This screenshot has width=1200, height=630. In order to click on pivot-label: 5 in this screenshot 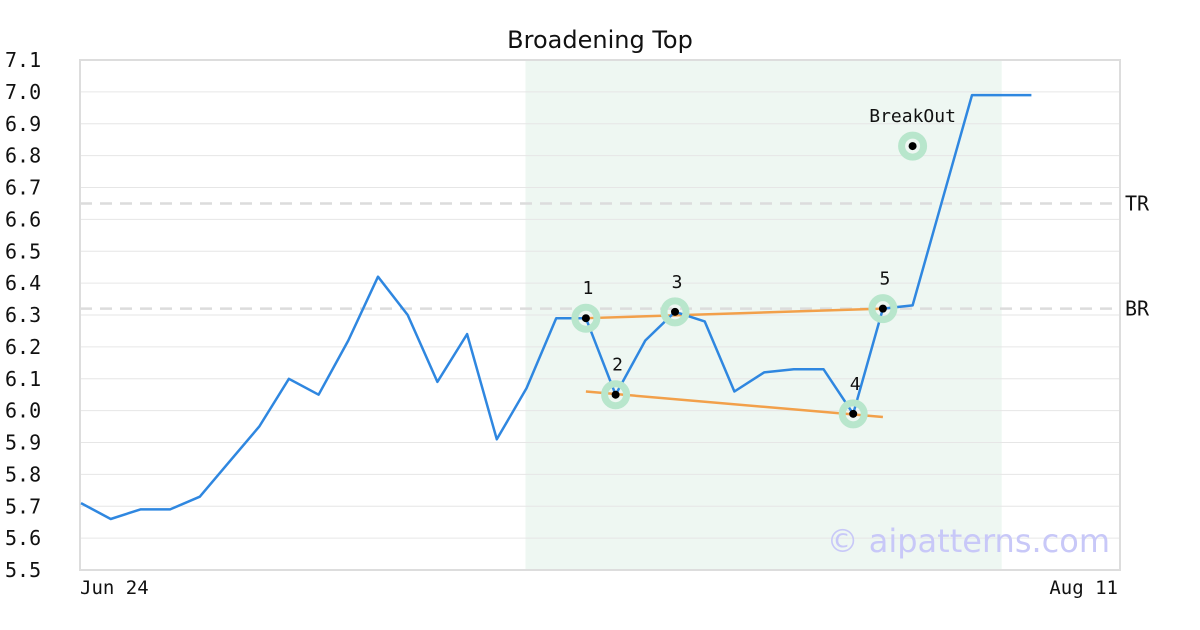, I will do `click(884, 279)`.